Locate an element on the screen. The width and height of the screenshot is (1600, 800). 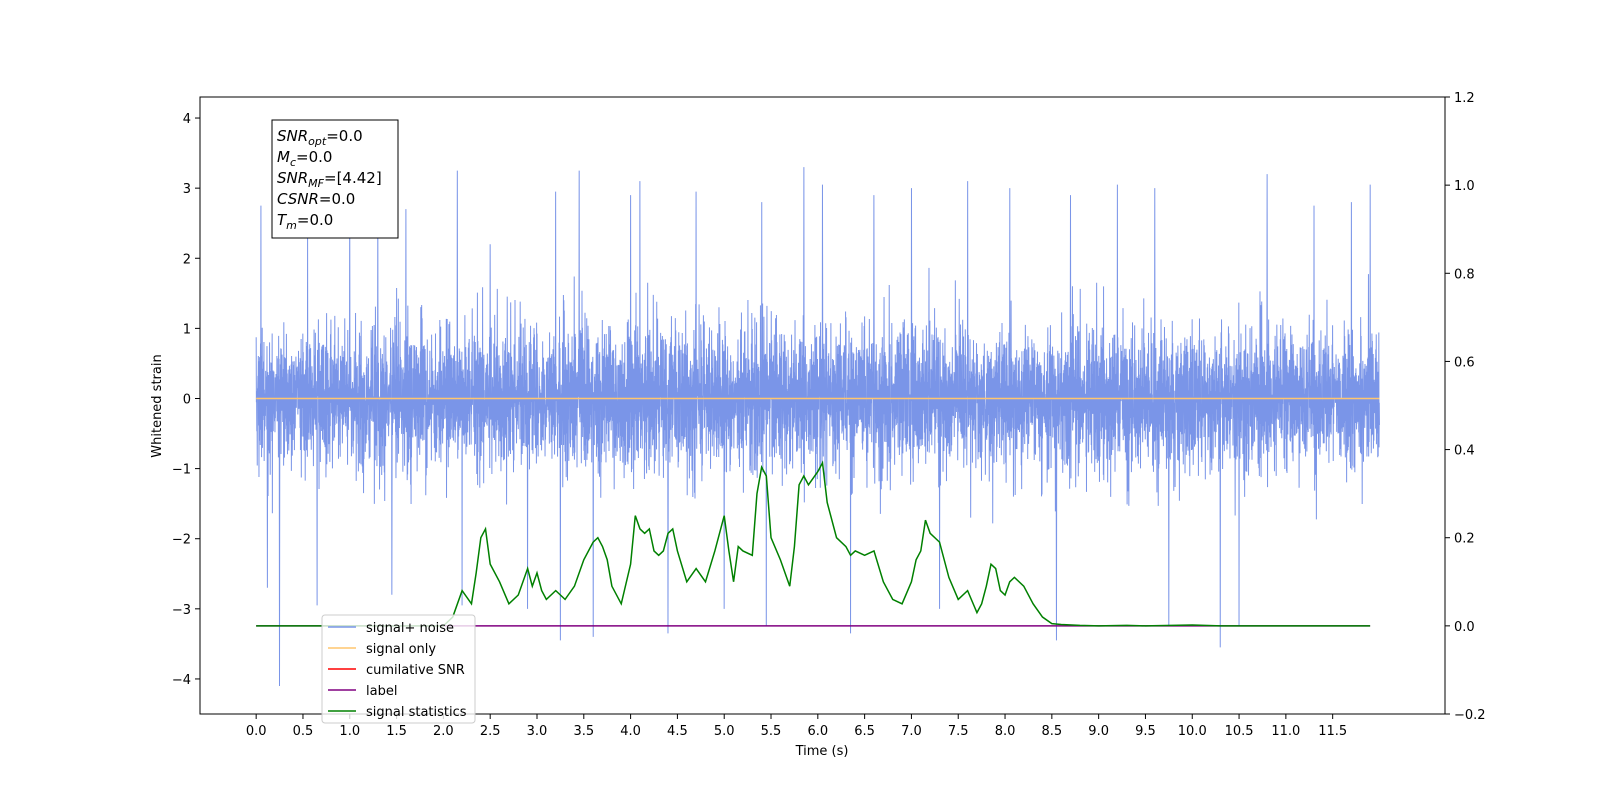
info-sub: c is located at coordinates (293, 162).